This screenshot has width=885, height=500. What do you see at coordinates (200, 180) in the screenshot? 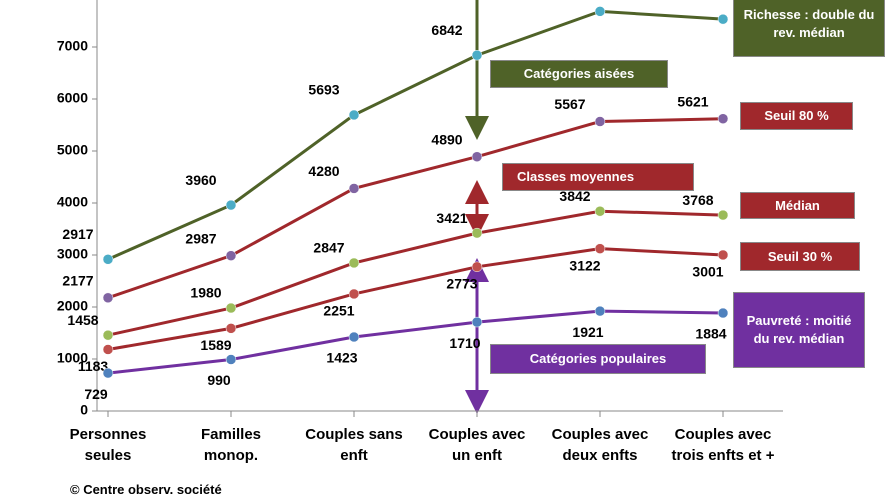
I see `data-label: 3960` at bounding box center [200, 180].